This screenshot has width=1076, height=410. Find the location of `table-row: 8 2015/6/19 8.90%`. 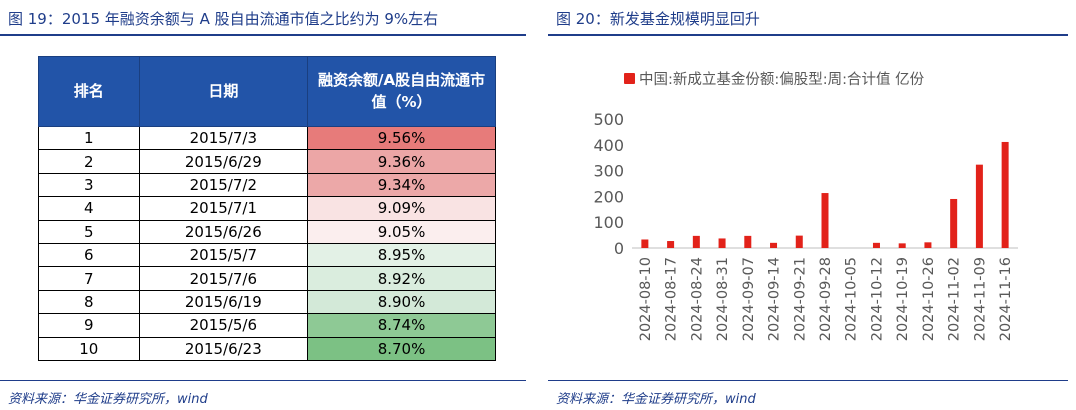

table-row: 8 2015/6/19 8.90% is located at coordinates (267, 302).